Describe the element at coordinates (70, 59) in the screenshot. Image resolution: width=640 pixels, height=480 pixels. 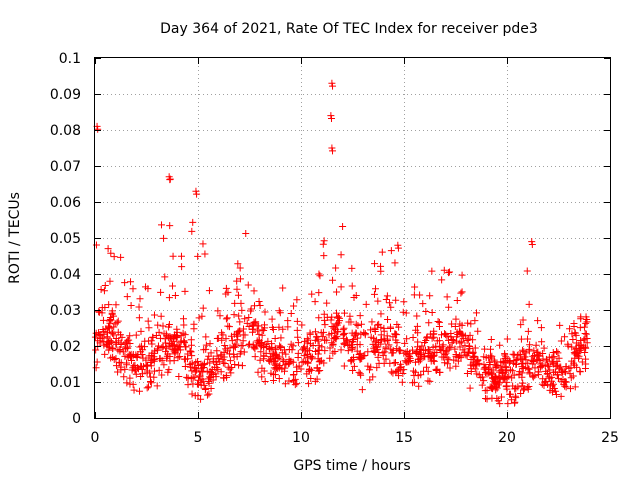
I see `y-tick-label: 0.1` at that location.